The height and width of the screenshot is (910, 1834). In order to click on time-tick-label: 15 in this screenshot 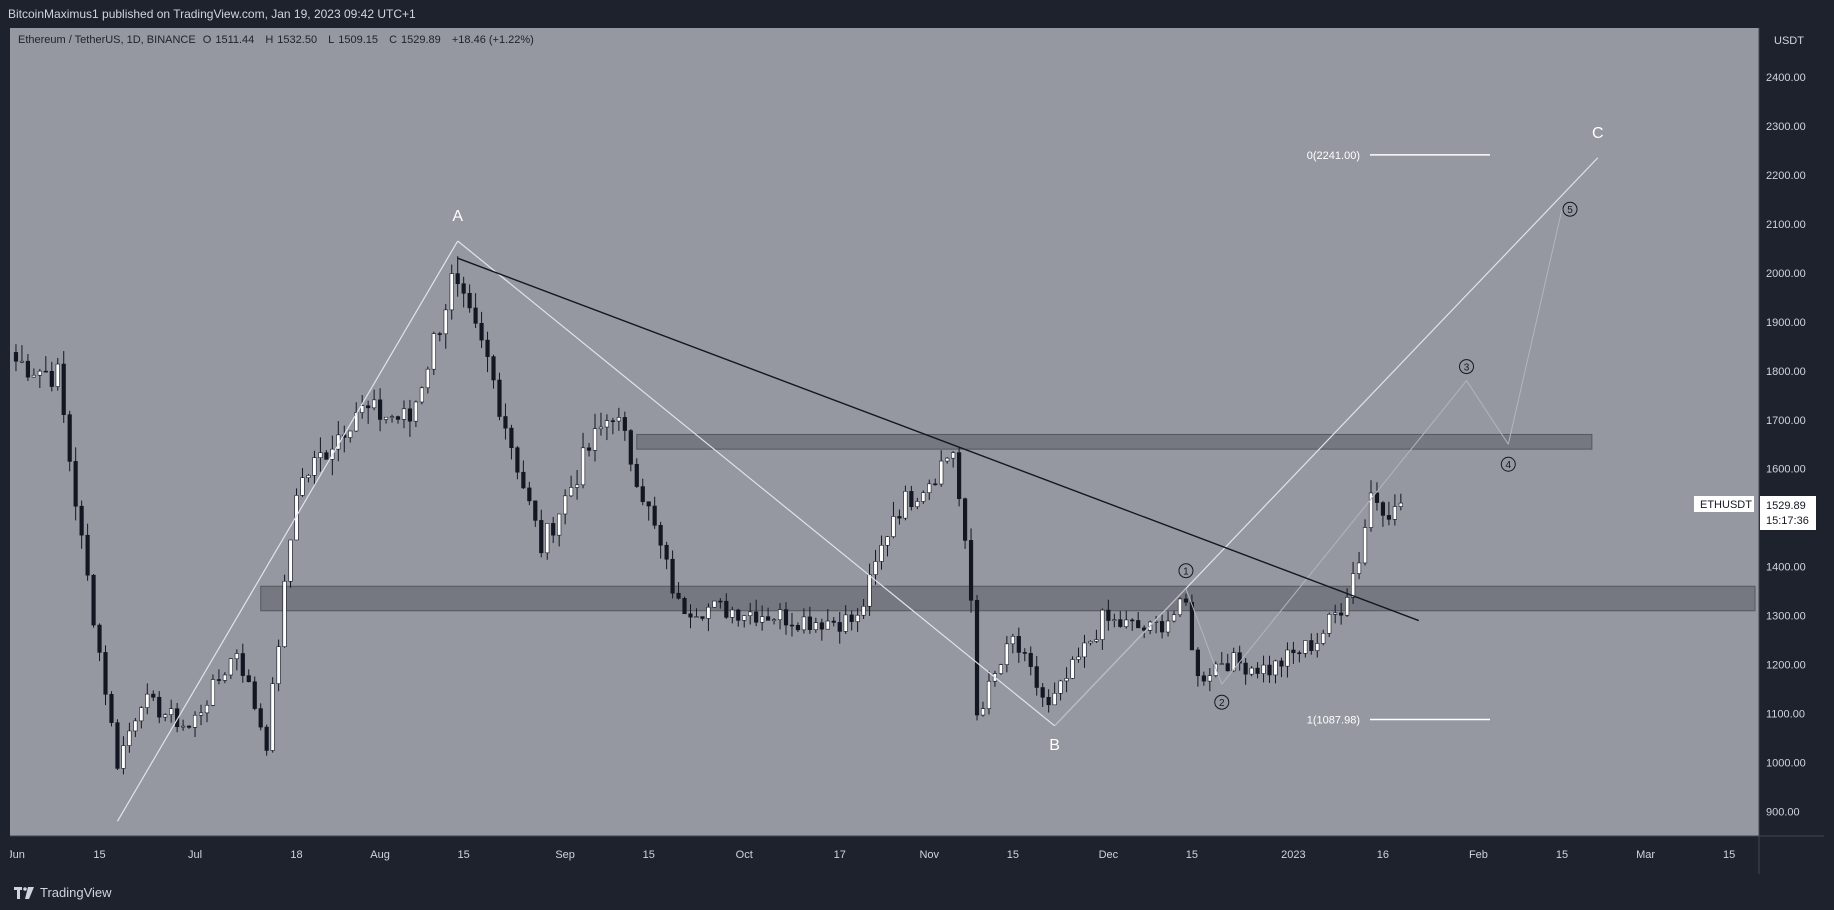, I will do `click(1192, 855)`.